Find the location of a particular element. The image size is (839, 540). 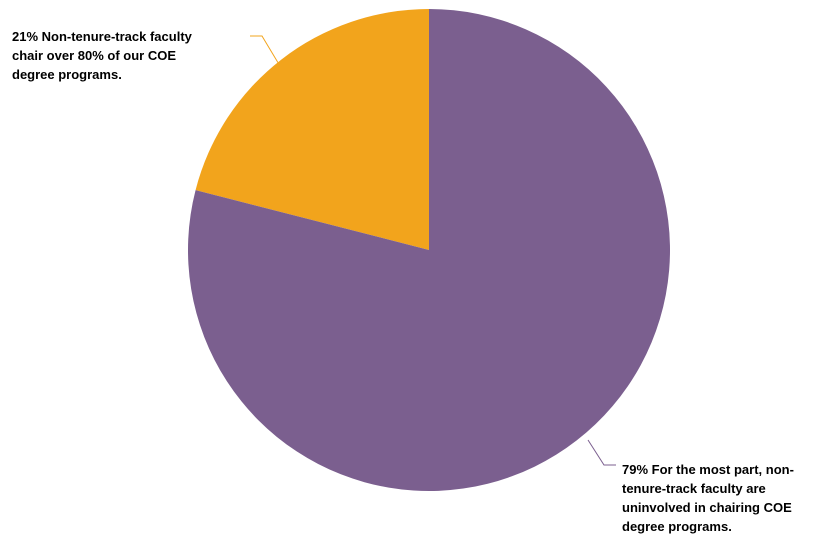

slice-label-line: uninvolved in chairing COE is located at coordinates (707, 507).